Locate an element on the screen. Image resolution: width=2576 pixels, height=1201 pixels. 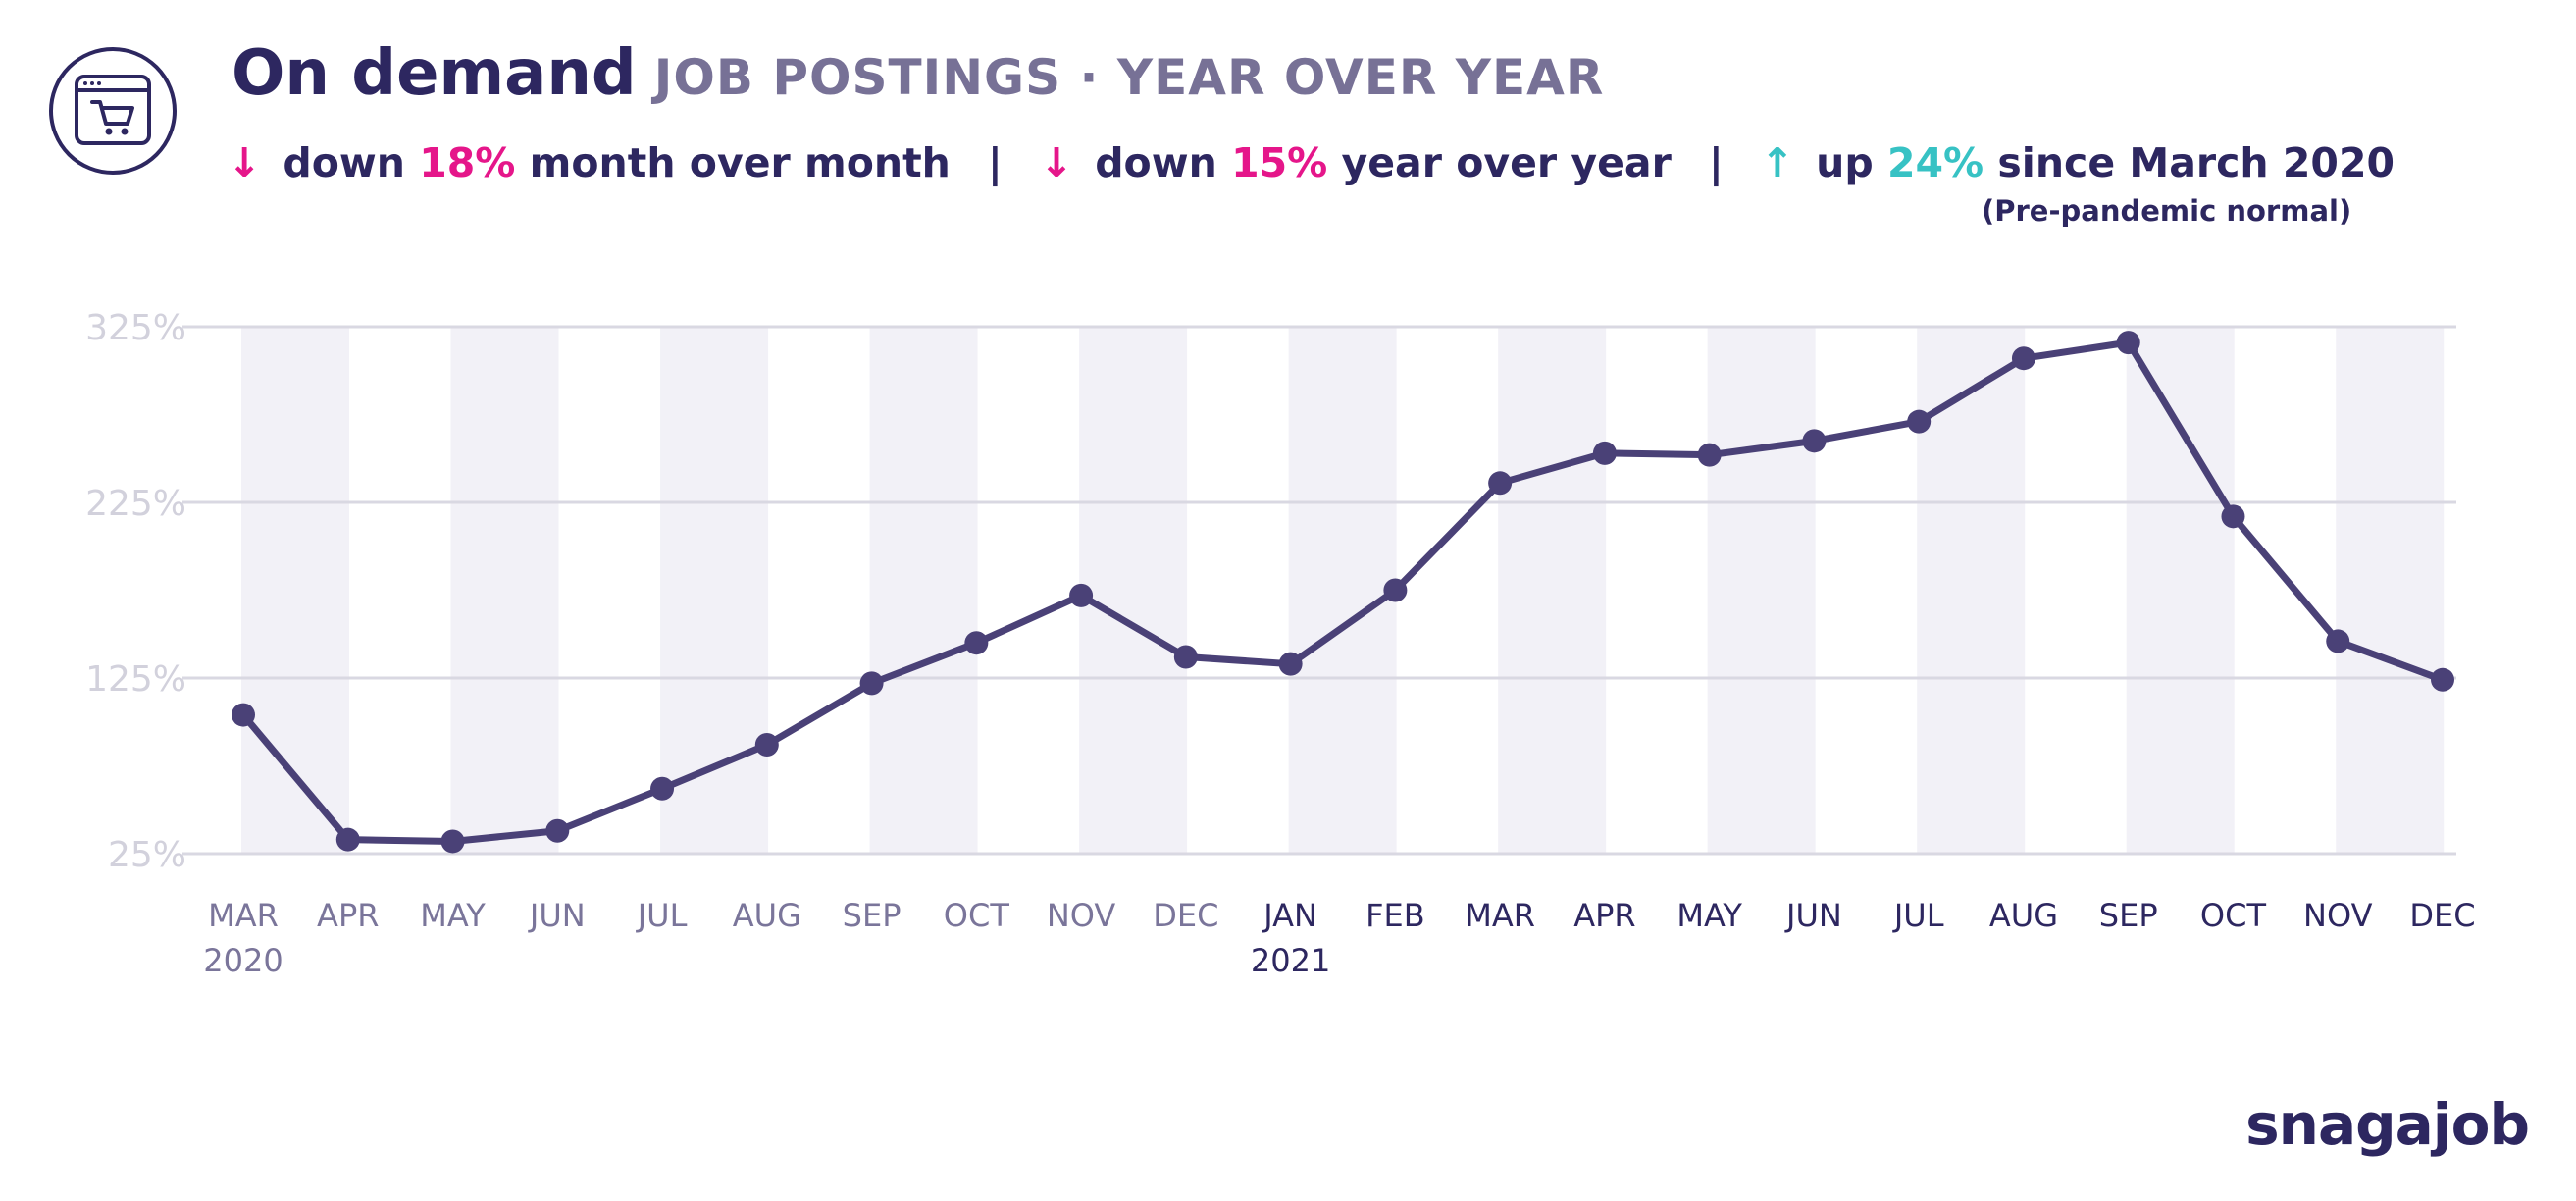
y-tick-label: 125% is located at coordinates (135, 679).